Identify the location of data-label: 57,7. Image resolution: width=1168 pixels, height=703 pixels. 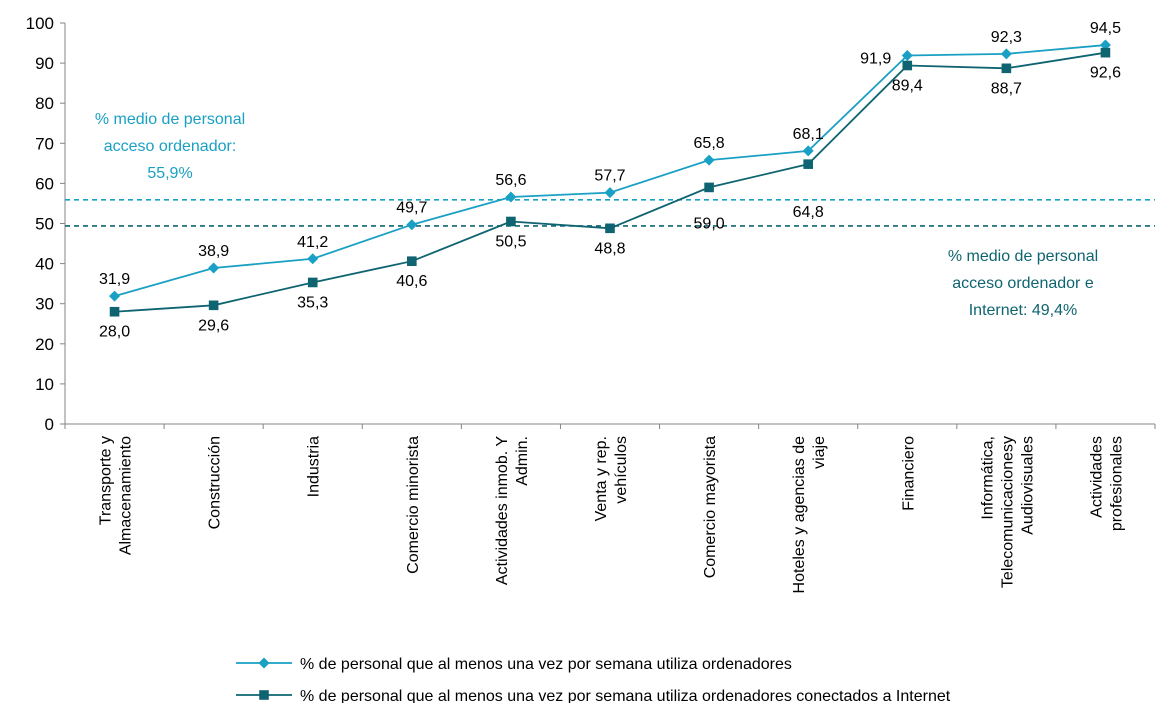
(609, 176).